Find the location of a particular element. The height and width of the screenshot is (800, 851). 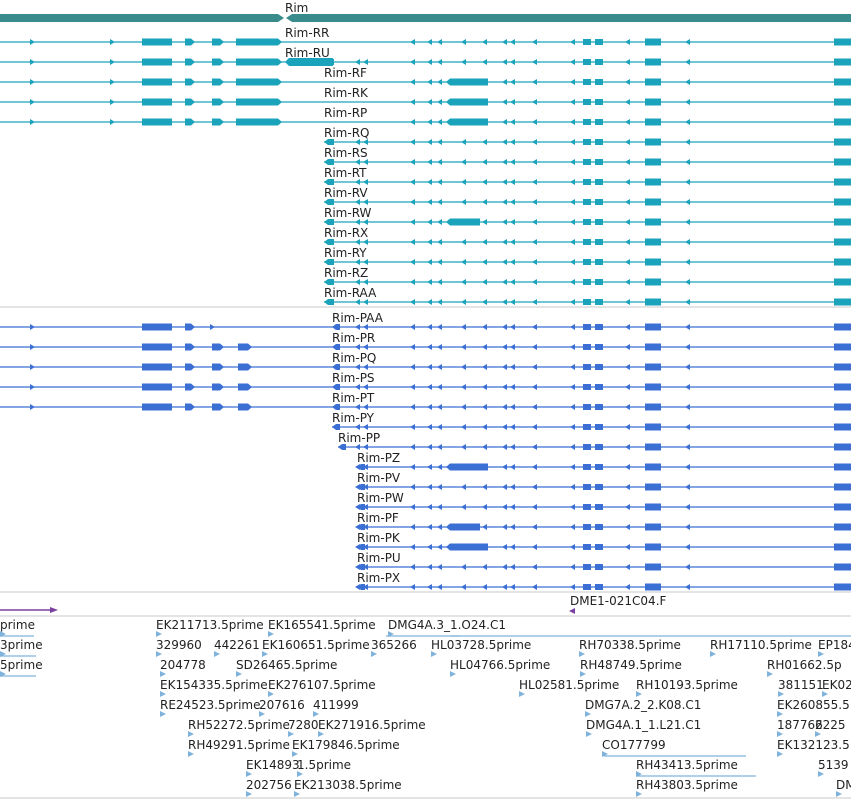

est-feature: EK154335.5prime is located at coordinates (214, 687).